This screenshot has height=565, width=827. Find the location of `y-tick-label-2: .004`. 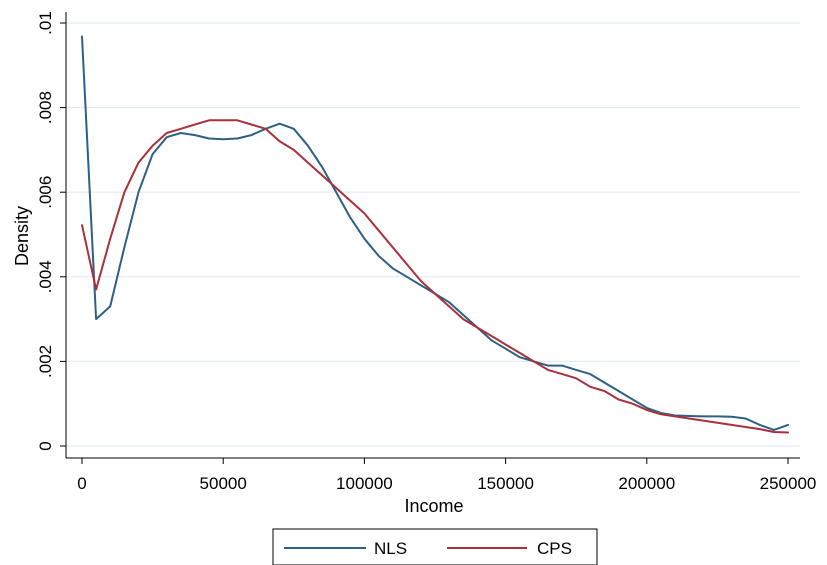

y-tick-label-2: .004 is located at coordinates (45, 276).